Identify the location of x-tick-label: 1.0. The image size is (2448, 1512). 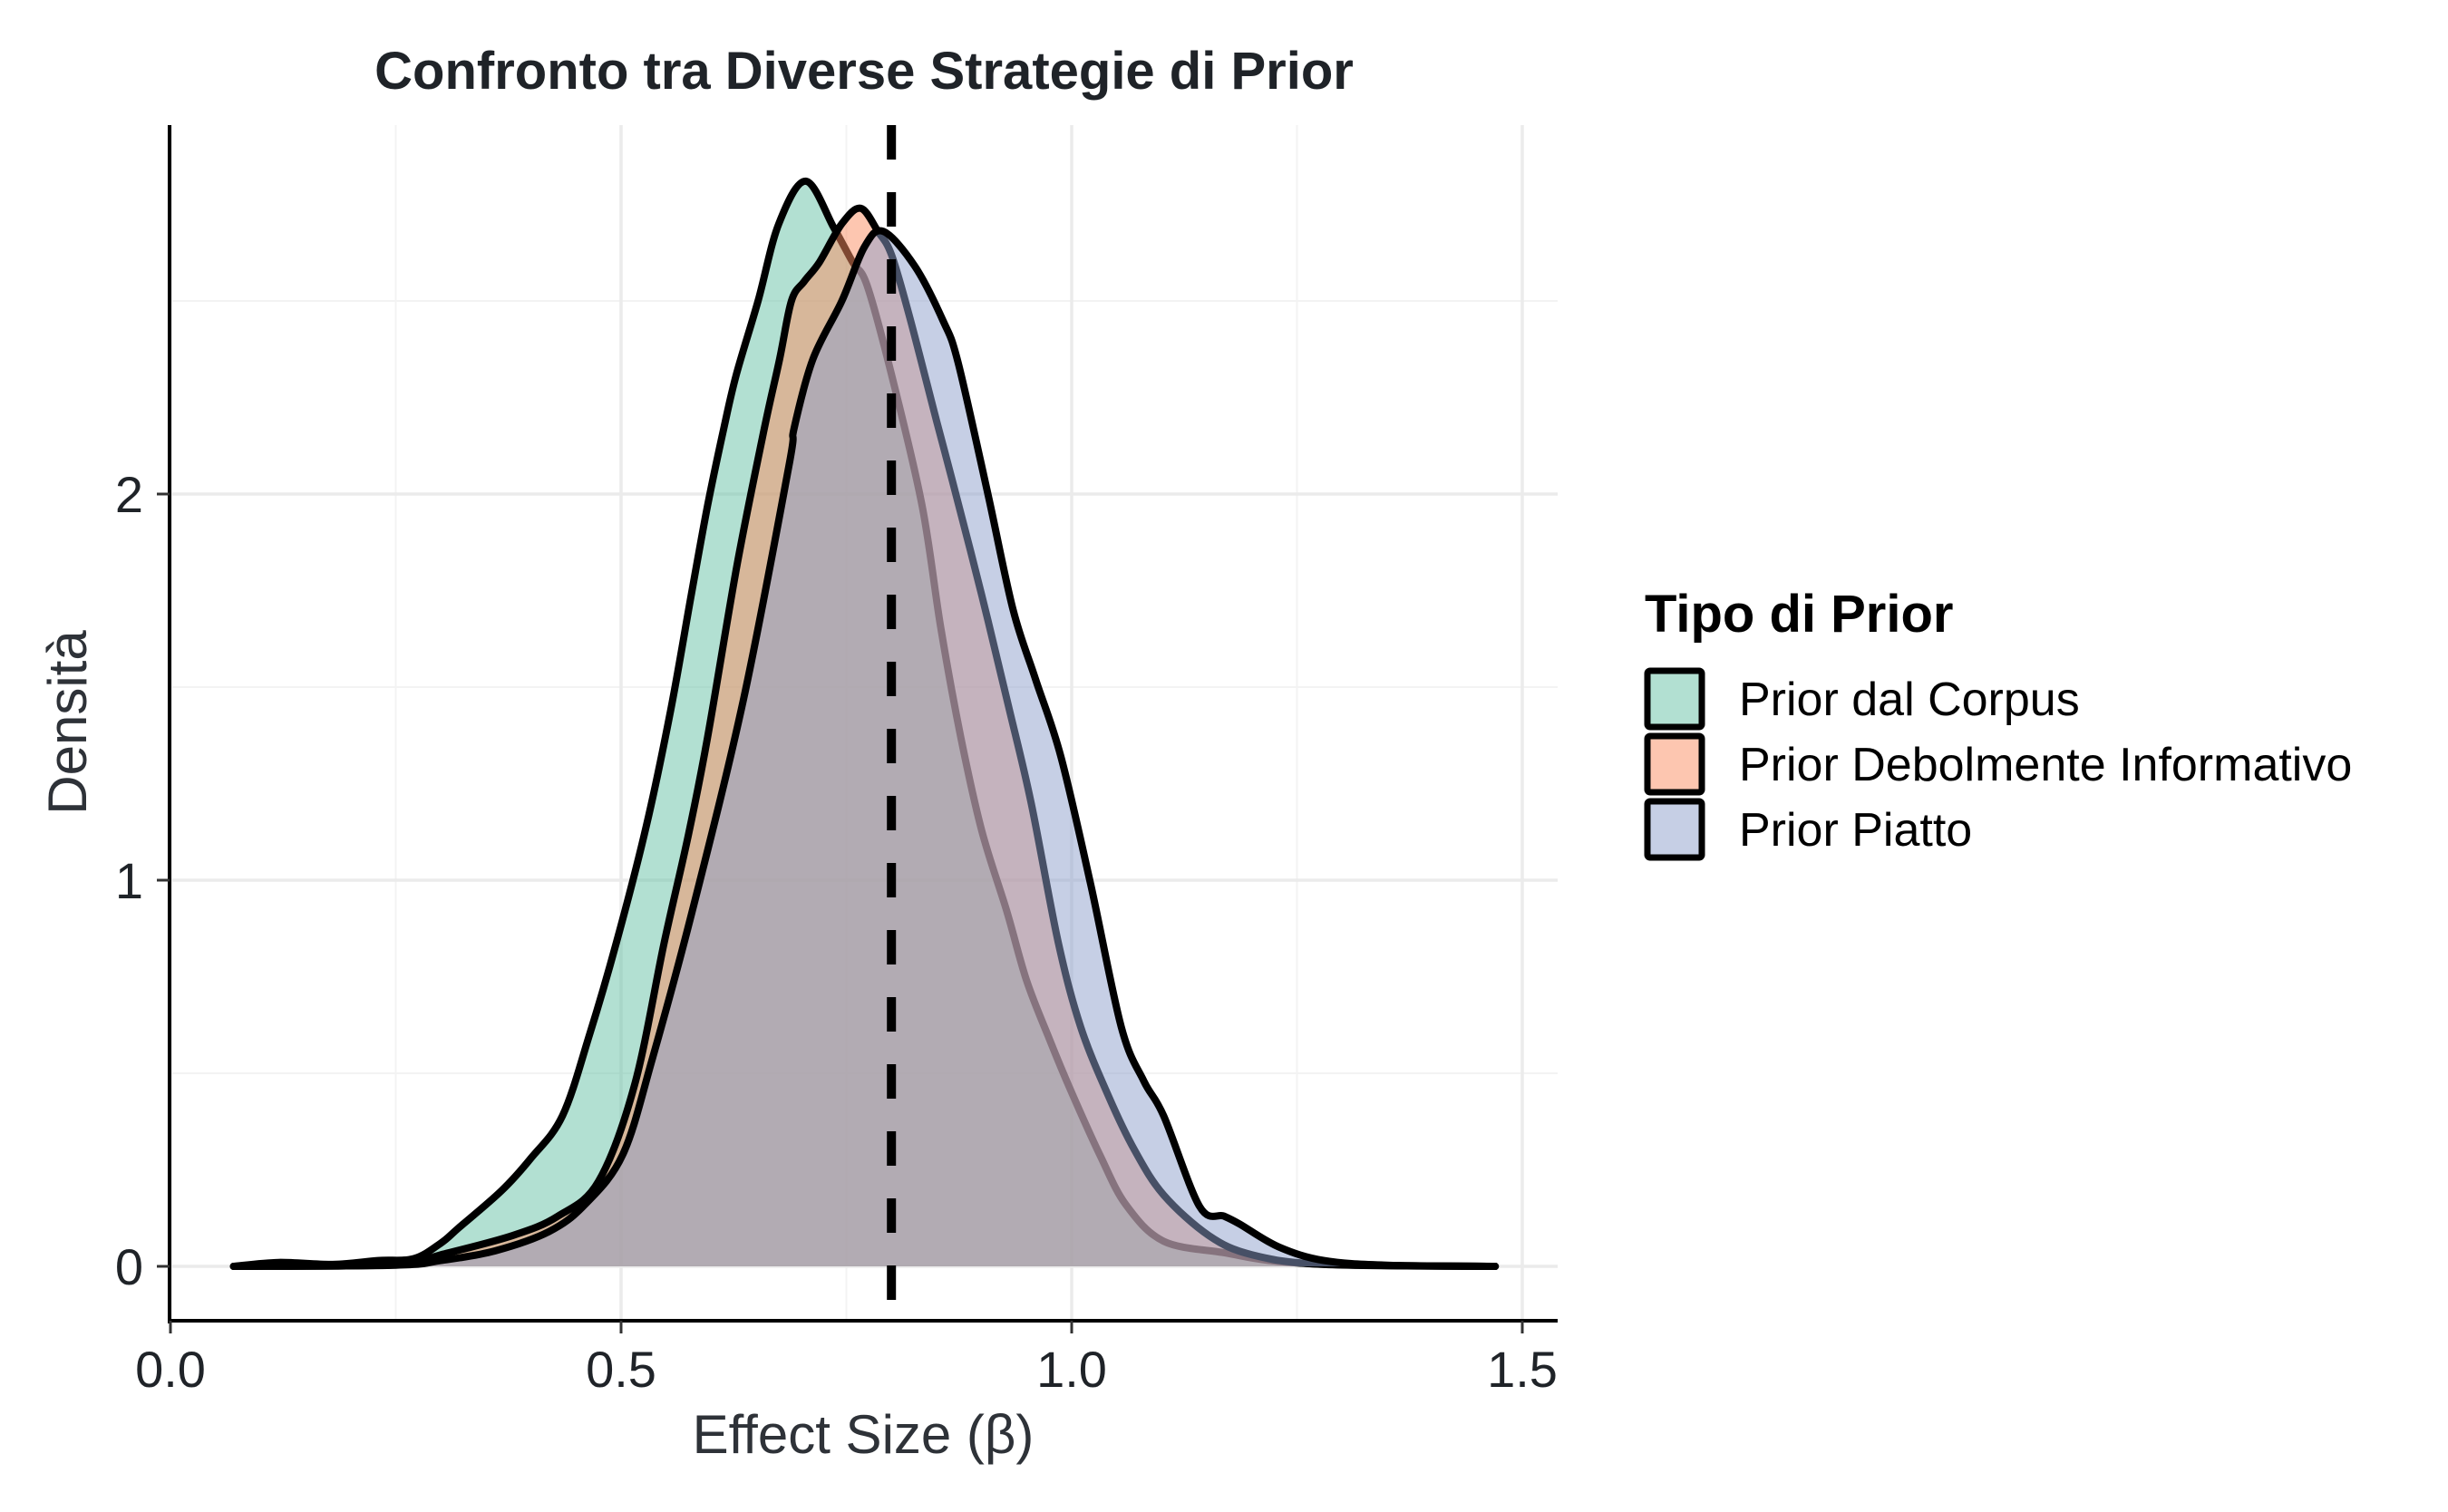
(1071, 1370).